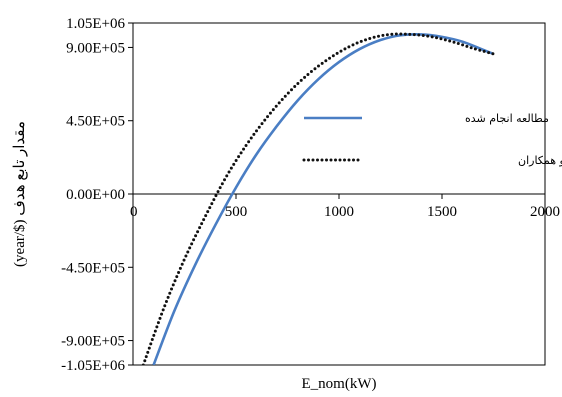 The width and height of the screenshot is (562, 397). I want to click on x-tick-label: 2000, so click(545, 212).